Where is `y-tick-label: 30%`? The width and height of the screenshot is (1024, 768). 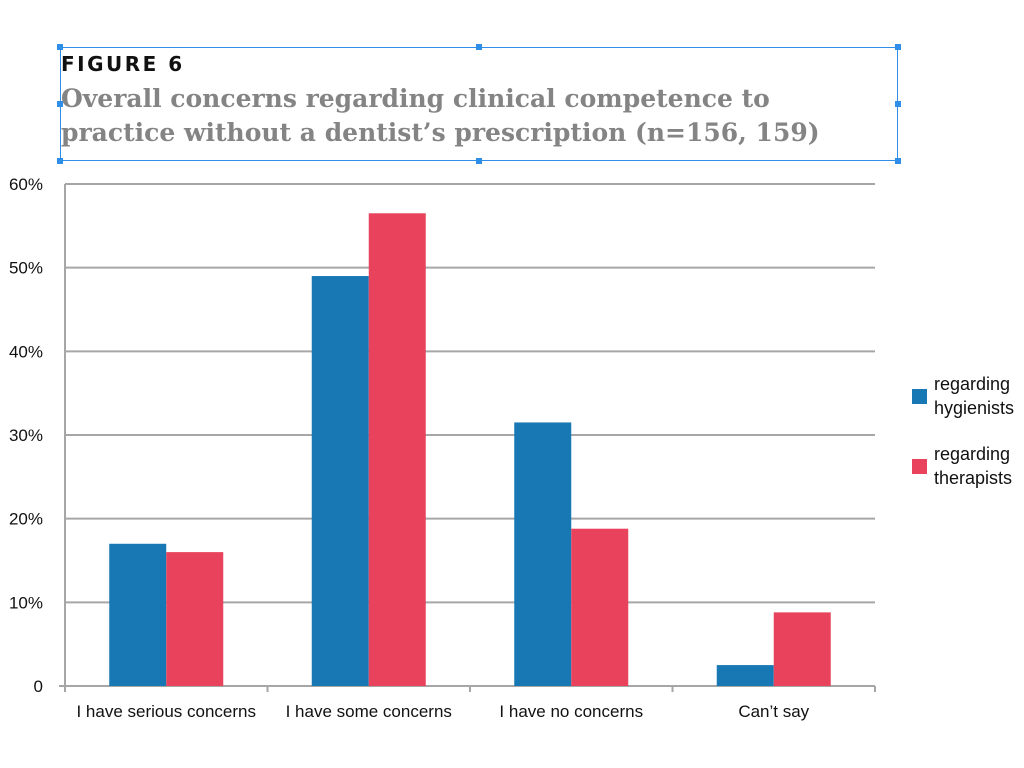
y-tick-label: 30% is located at coordinates (26, 435).